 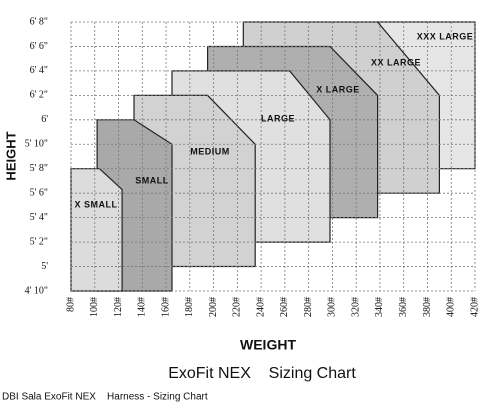 I want to click on x-tick-label: 260#, so click(x=284, y=307).